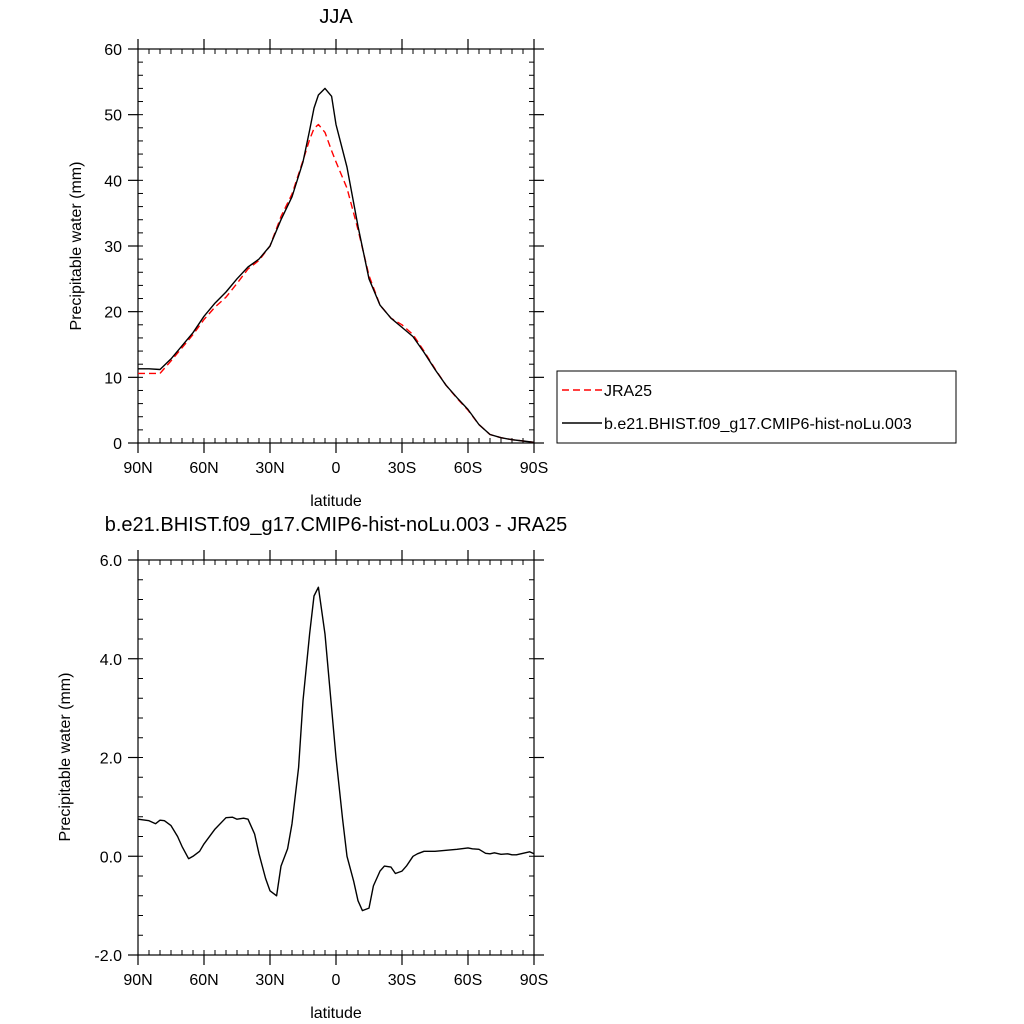  Describe the element at coordinates (113, 116) in the screenshot. I see `y-tick-label-top: 50` at that location.